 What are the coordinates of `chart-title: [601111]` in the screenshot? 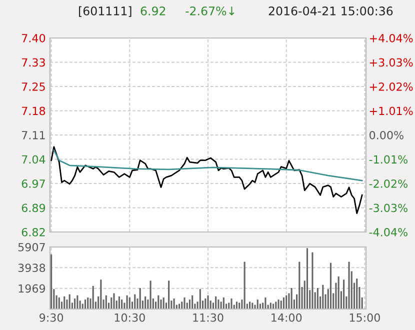 It's located at (105, 11).